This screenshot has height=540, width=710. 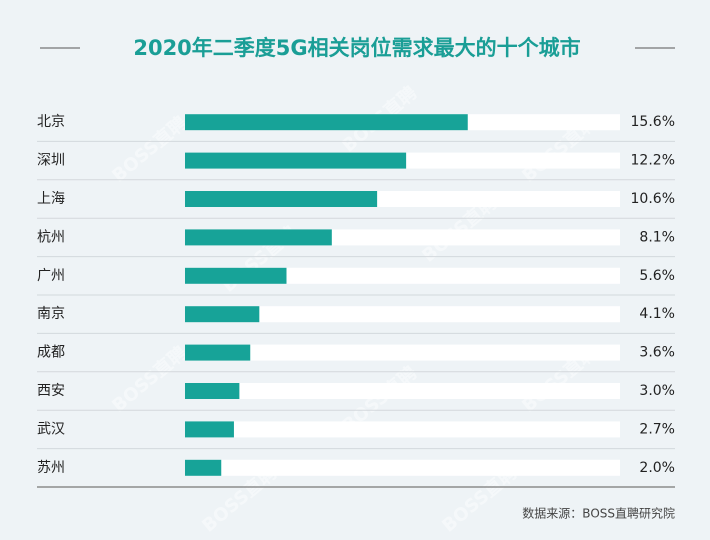 I want to click on value-label: 15.6%, so click(x=653, y=122).